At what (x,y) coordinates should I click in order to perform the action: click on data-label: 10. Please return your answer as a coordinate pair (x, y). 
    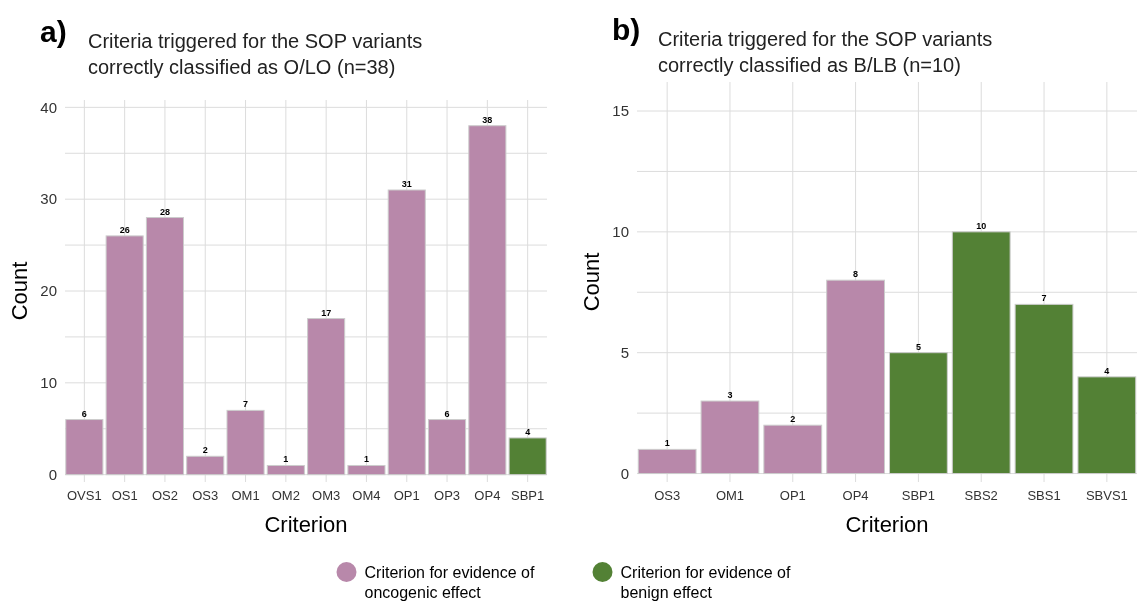
    Looking at the image, I should click on (981, 225).